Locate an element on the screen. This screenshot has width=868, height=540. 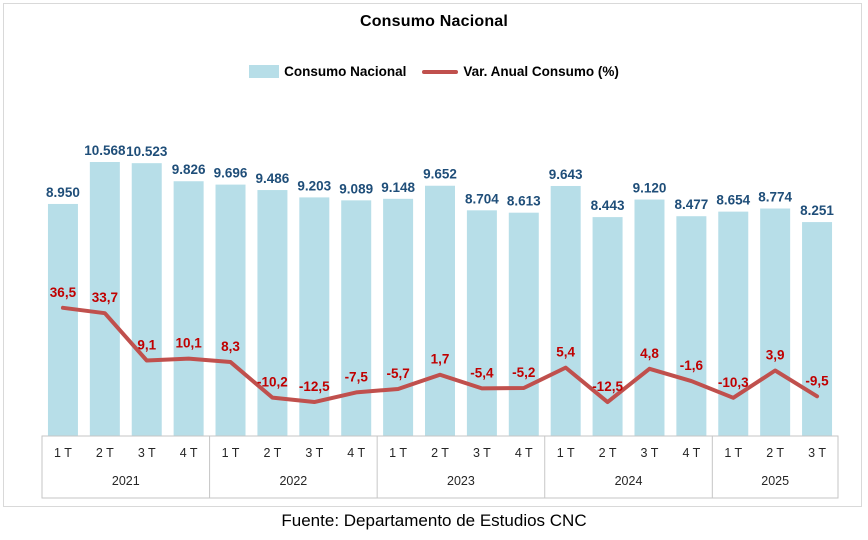
chart-title: Consumo Nacional is located at coordinates (434, 21).